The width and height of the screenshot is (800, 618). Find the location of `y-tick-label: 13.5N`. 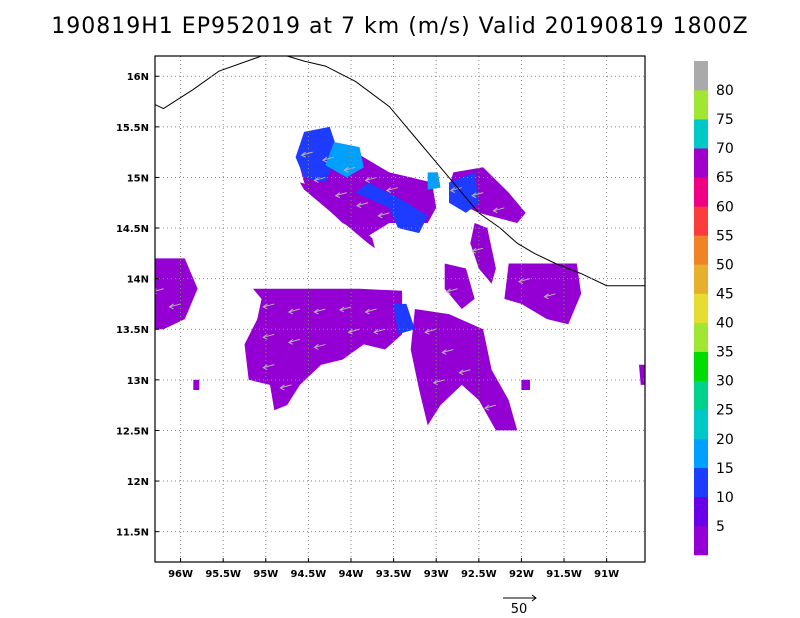

y-tick-label: 13.5N is located at coordinates (132, 330).